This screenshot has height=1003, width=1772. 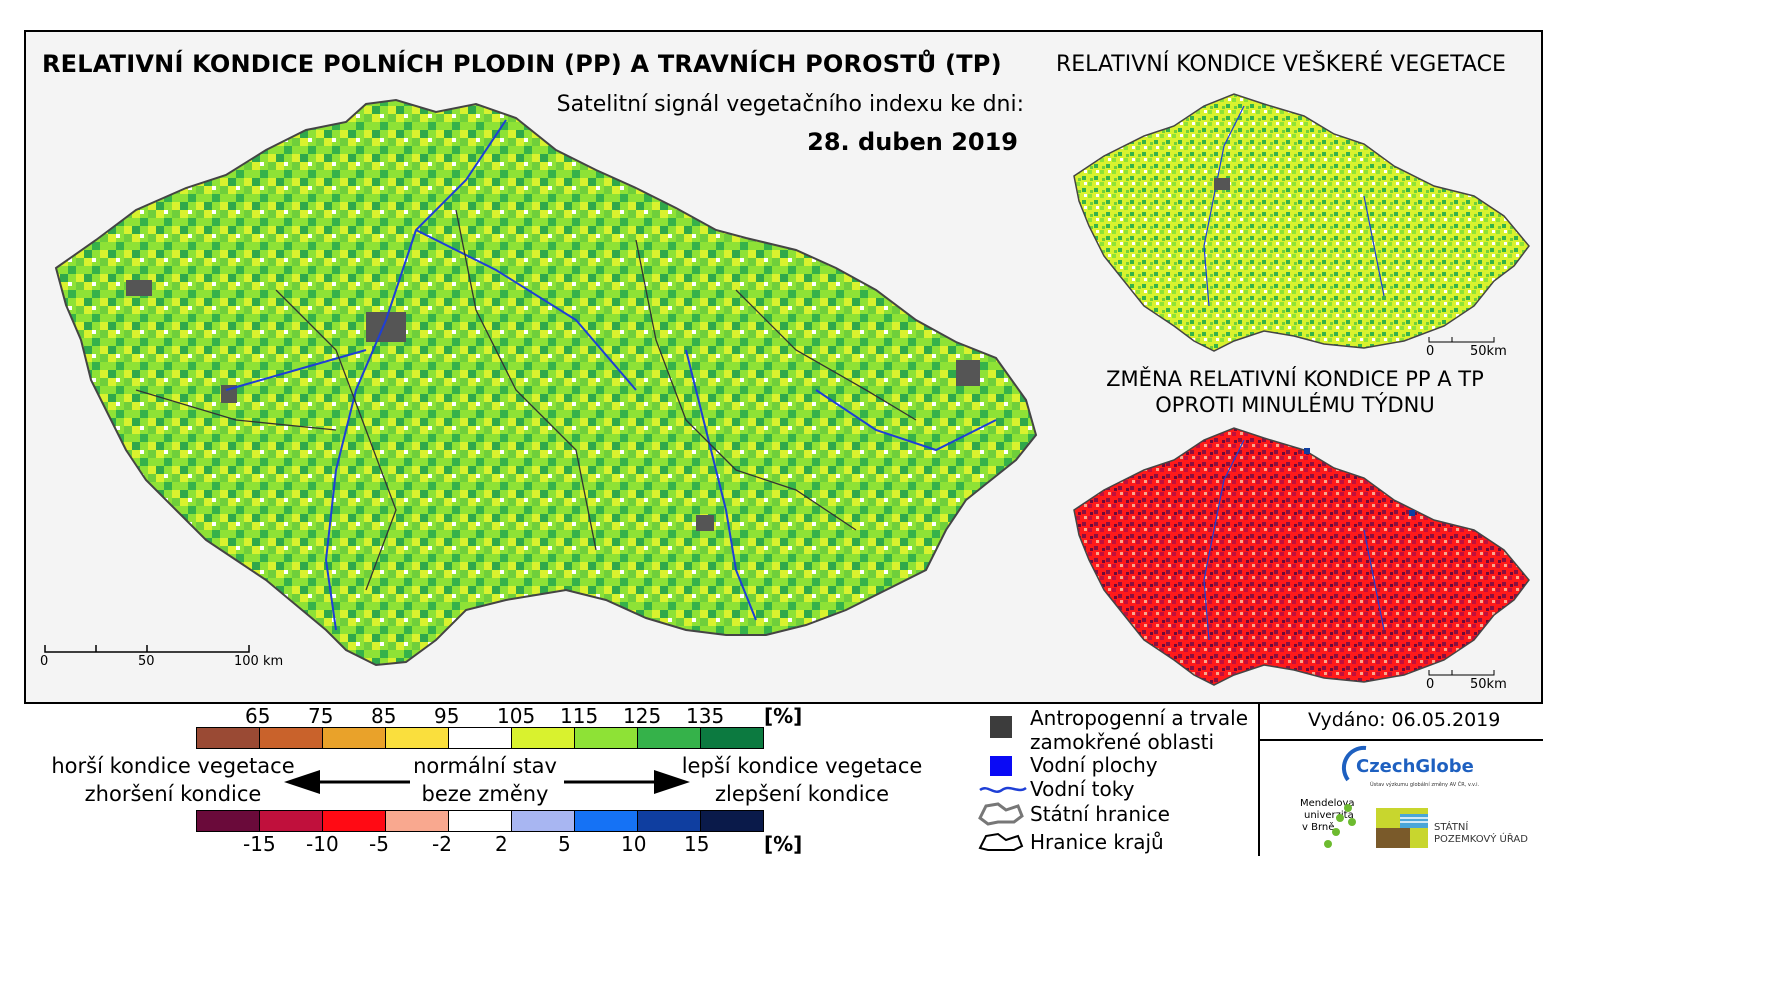 What do you see at coordinates (642, 716) in the screenshot?
I see `top-tick-label: 125` at bounding box center [642, 716].